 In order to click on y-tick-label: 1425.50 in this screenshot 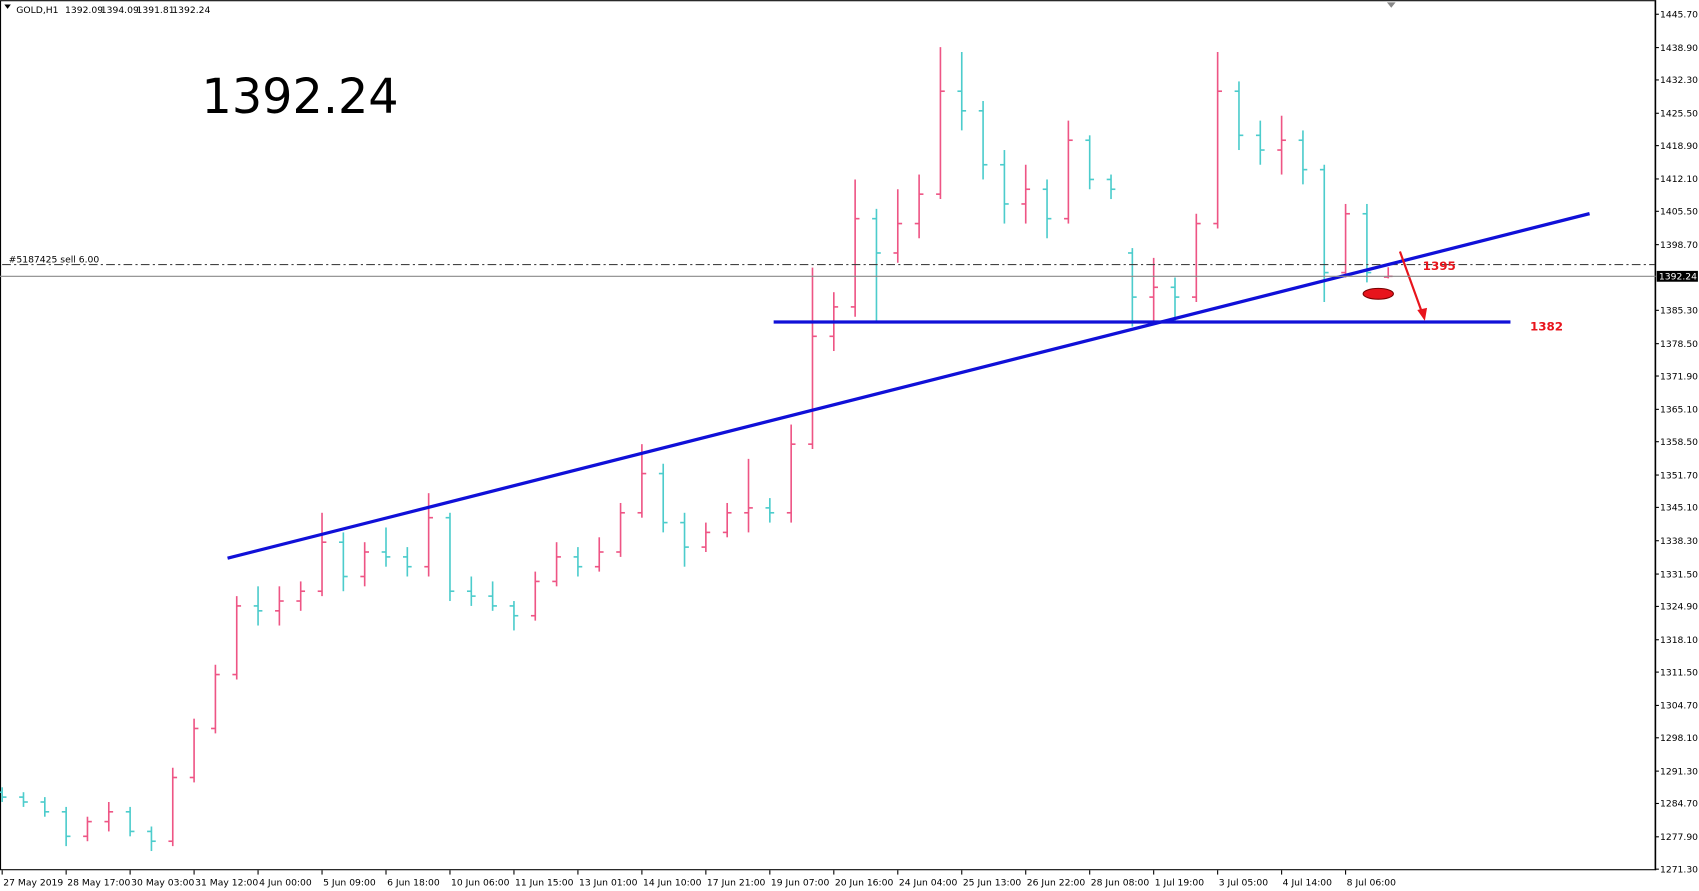, I will do `click(1679, 114)`.